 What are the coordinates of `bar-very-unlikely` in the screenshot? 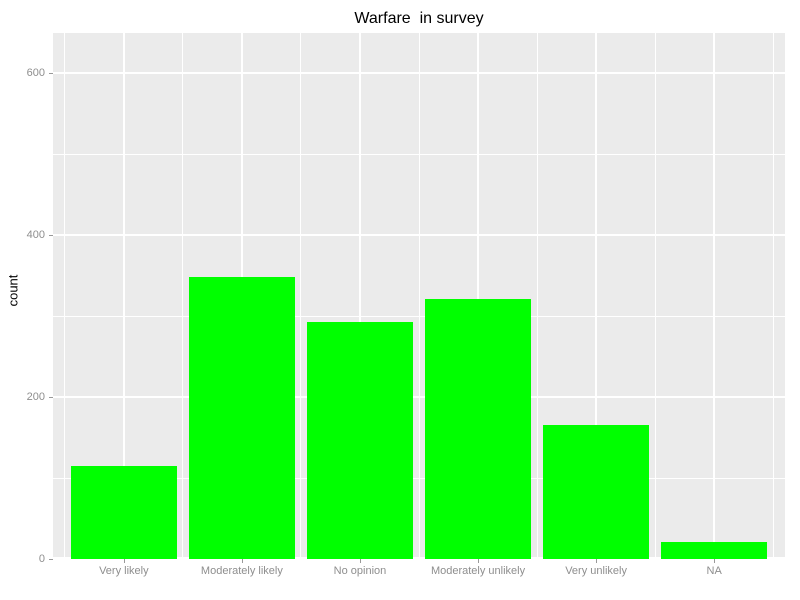 It's located at (596, 491).